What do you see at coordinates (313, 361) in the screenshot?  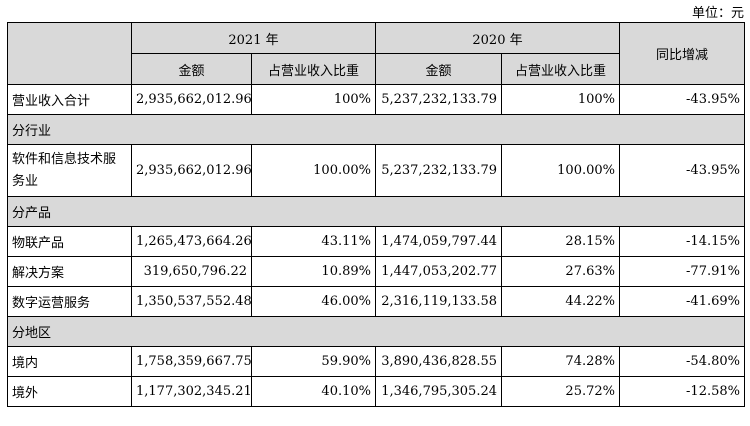 I see `ratio-2021-cell: 59.90%` at bounding box center [313, 361].